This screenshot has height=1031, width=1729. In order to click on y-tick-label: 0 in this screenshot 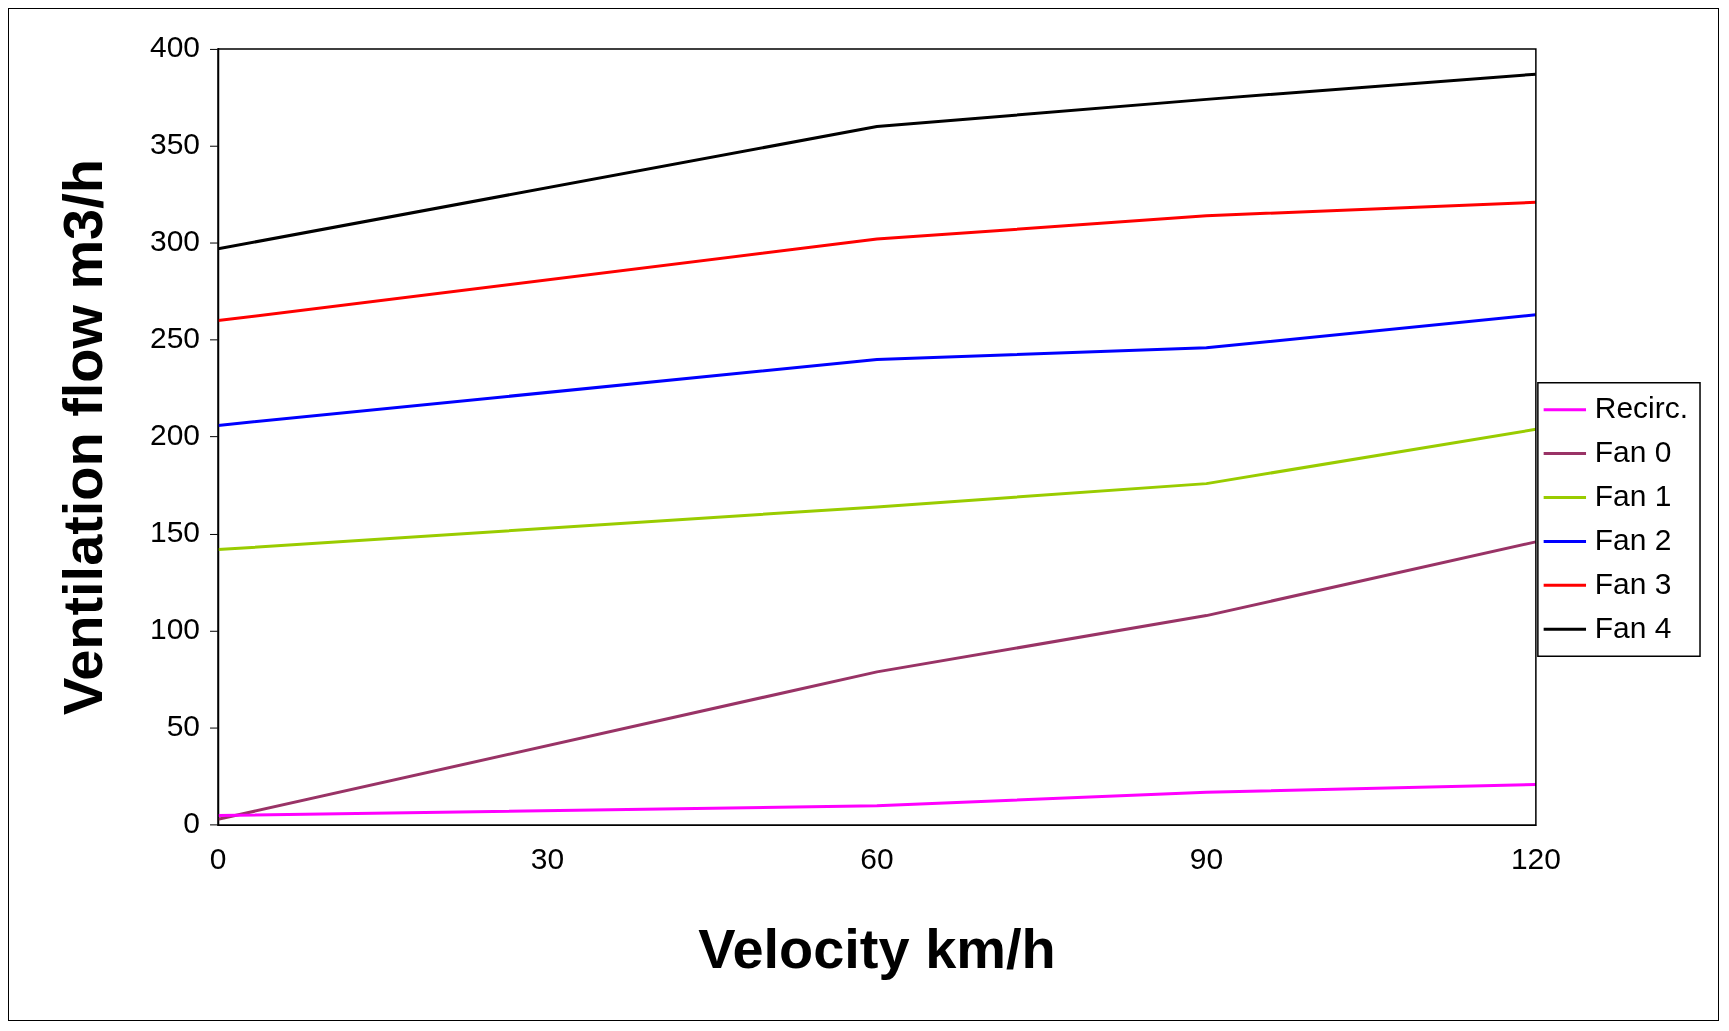, I will do `click(192, 823)`.